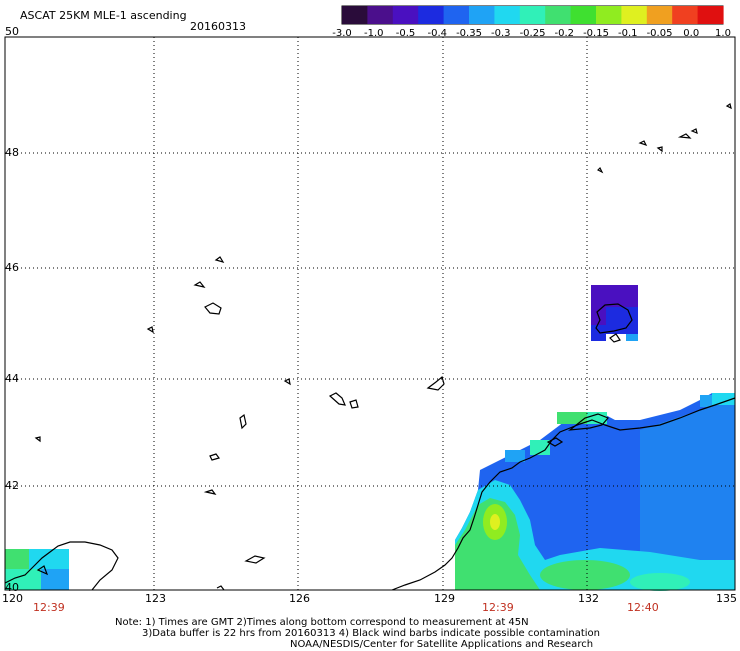  What do you see at coordinates (723, 33) in the screenshot?
I see `colorbar-tick-label: 1.0` at bounding box center [723, 33].